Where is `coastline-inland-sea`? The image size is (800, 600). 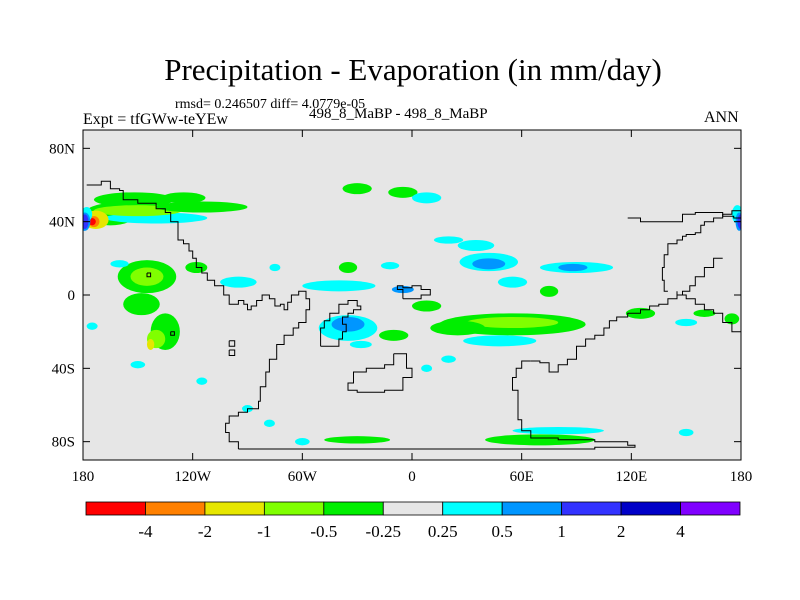
coastline-inland-sea is located at coordinates (380, 373).